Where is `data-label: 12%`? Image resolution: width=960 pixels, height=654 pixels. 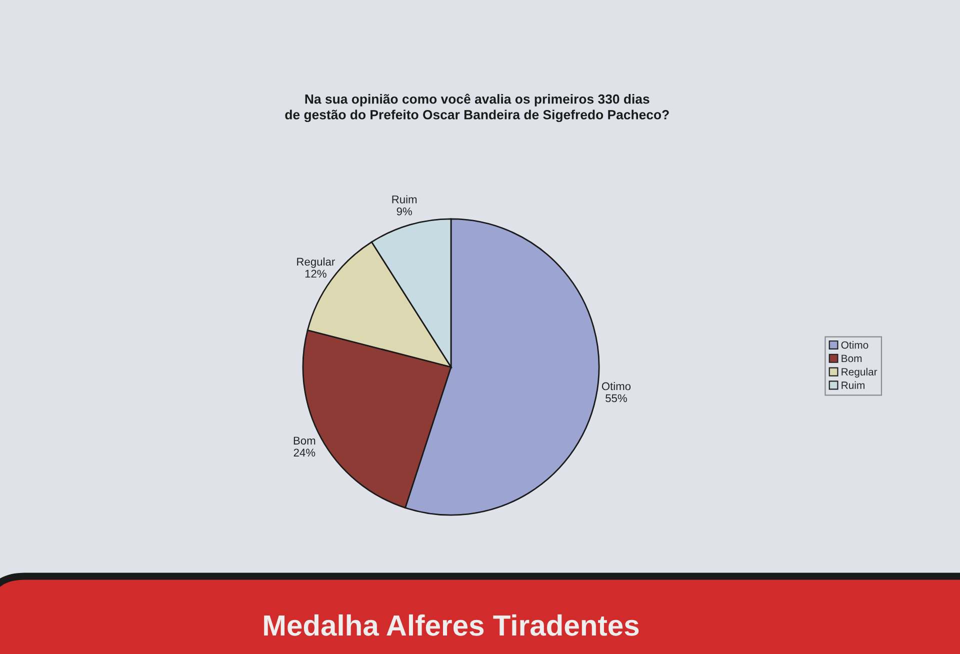
data-label: 12% is located at coordinates (315, 274).